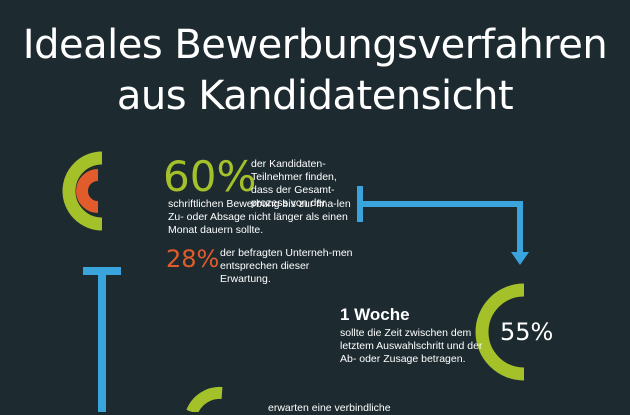 Image resolution: width=630 pixels, height=415 pixels. What do you see at coordinates (440, 220) in the screenshot?
I see `connector-arrow-icon` at bounding box center [440, 220].